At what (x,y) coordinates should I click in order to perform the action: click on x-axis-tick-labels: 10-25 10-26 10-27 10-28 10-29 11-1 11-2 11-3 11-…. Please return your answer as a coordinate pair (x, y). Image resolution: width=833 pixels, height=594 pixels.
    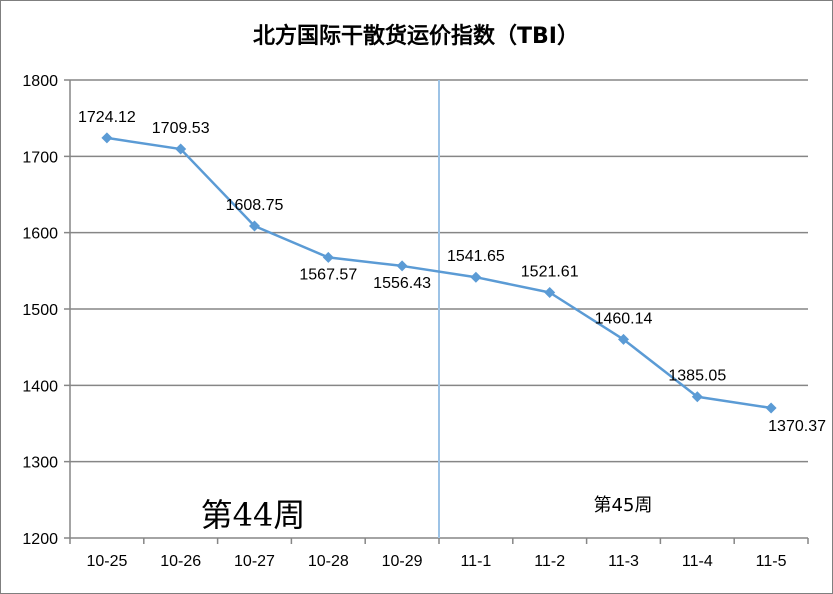
    Looking at the image, I should click on (436, 561).